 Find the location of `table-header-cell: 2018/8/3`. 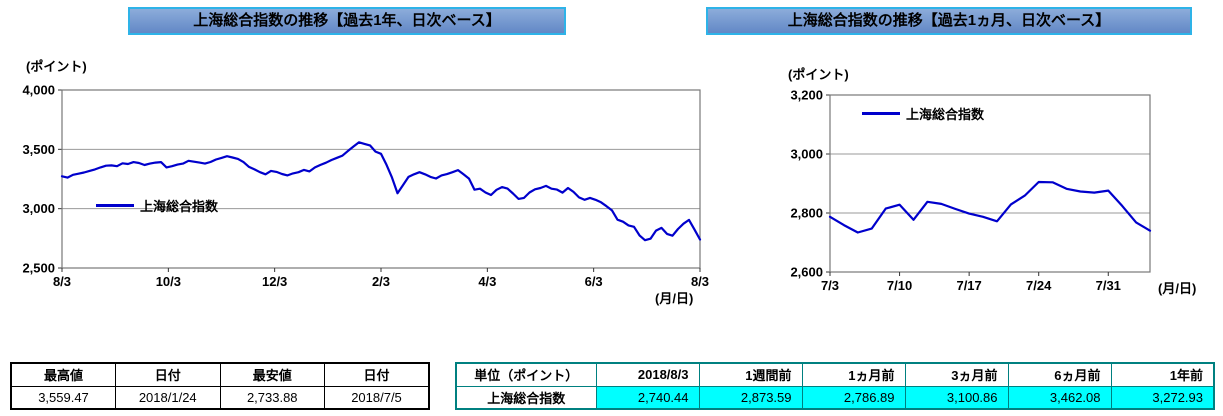

table-header-cell: 2018/8/3 is located at coordinates (647, 374).